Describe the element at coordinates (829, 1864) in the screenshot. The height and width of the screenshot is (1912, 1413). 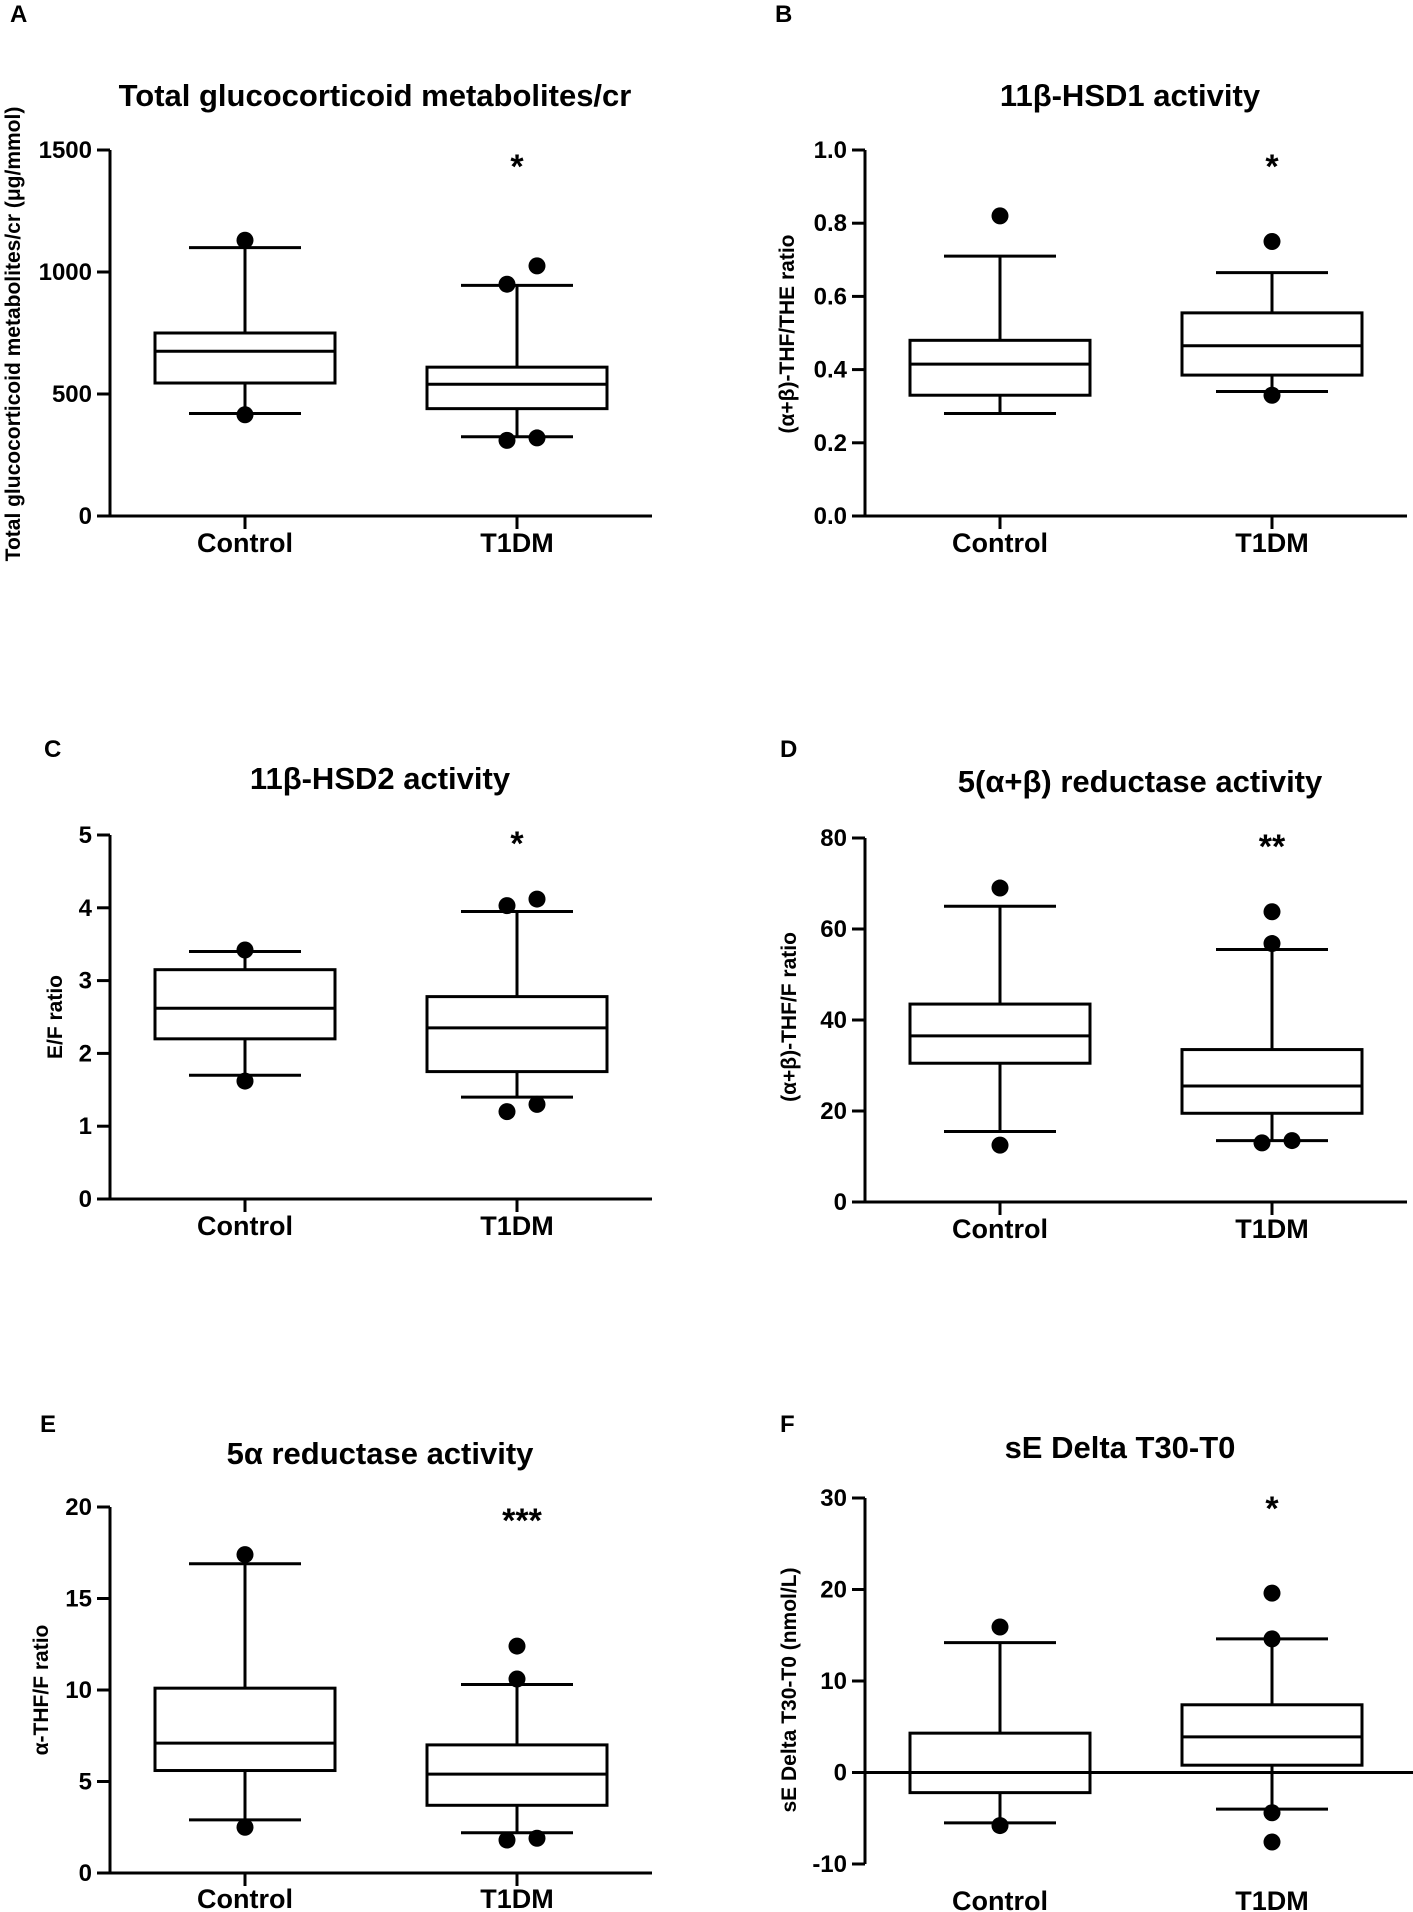
I see `y-tick-label: -10` at that location.